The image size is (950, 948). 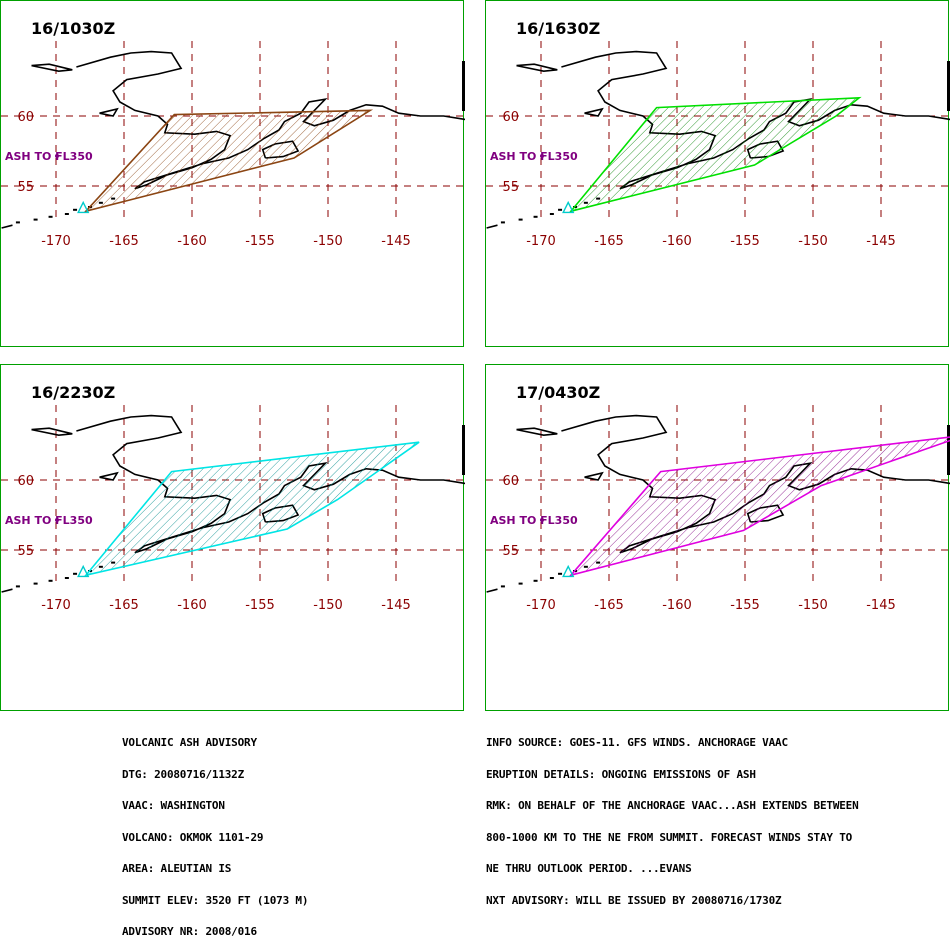 I want to click on map-2: -170 -165 -160 -155 -150 -145 60 55 ASH TO FL350, so click(x=718, y=145).